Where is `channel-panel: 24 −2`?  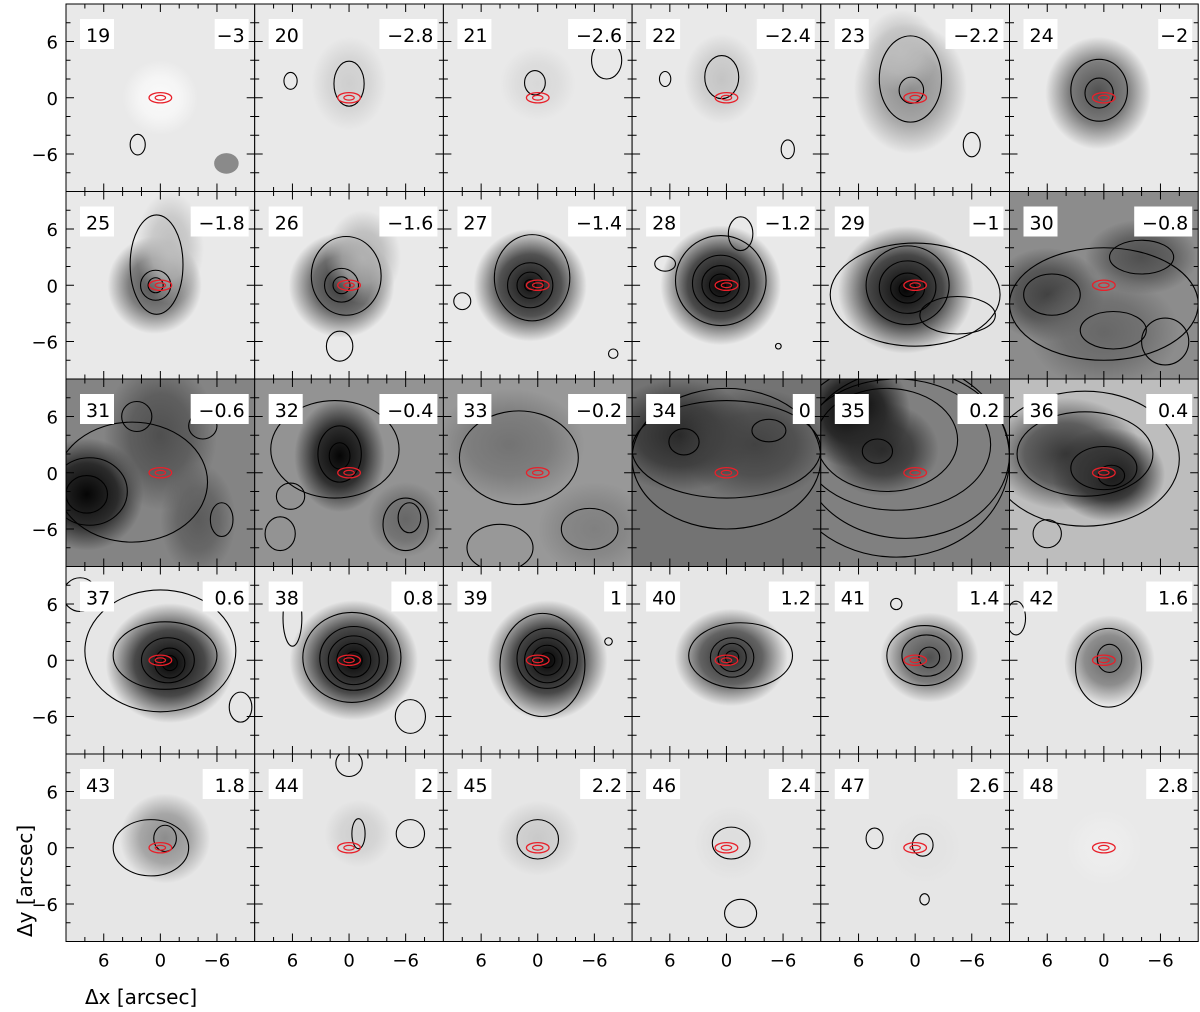
channel-panel: 24 −2 is located at coordinates (1104, 97).